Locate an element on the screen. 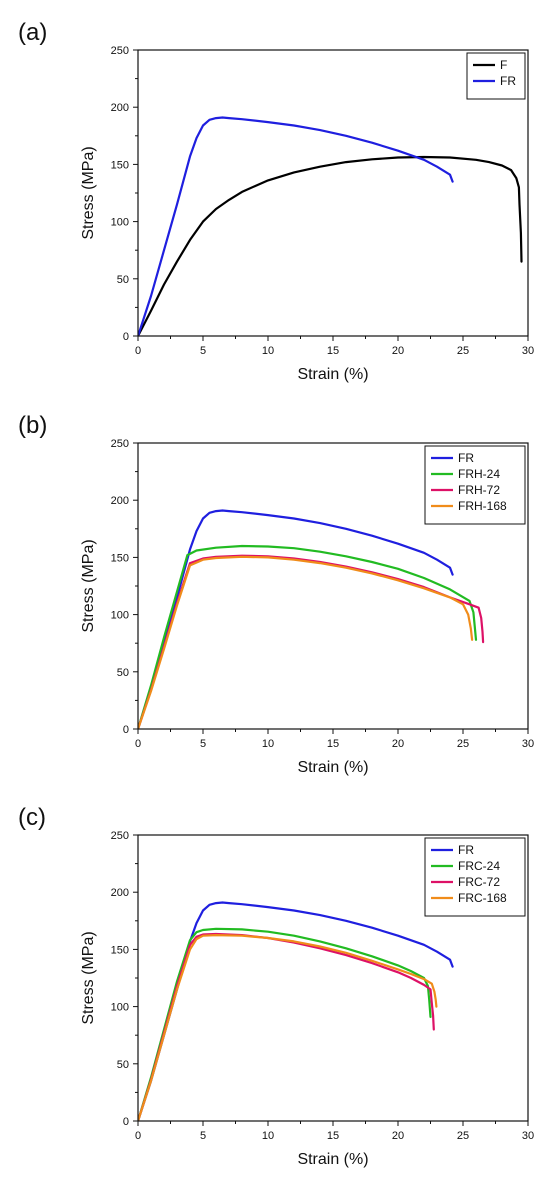  legend-label: F is located at coordinates (503, 65).